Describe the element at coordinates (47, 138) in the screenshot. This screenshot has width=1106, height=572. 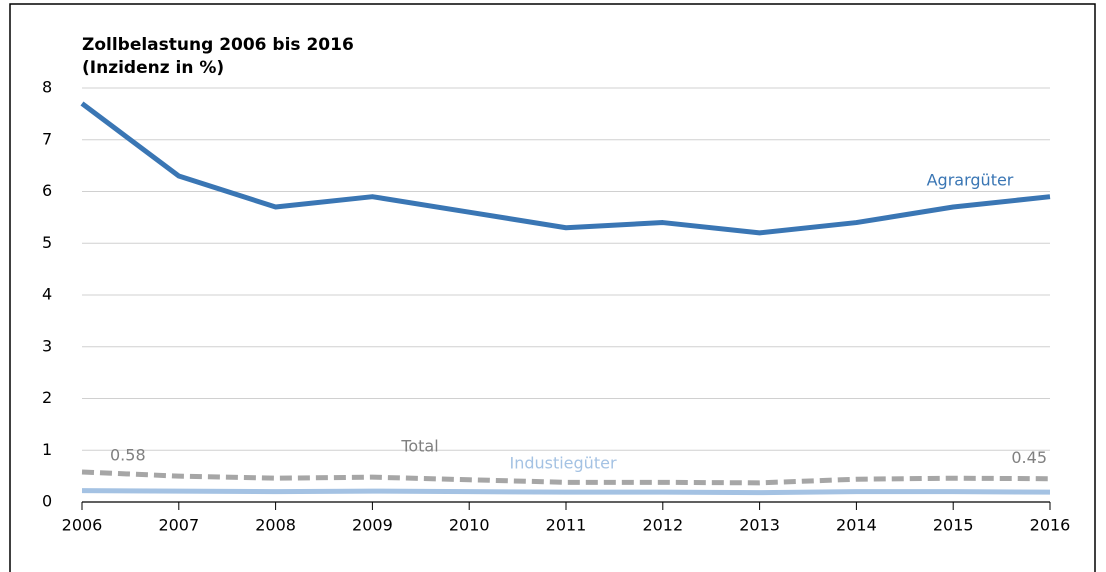
I see `y-tick-label: 7` at that location.